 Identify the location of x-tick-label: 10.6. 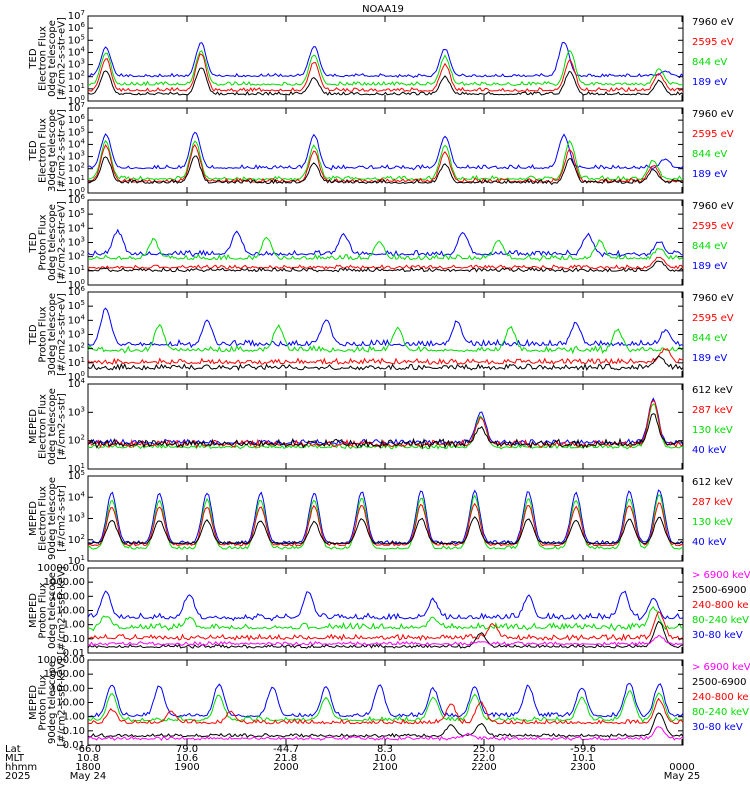
(187, 758).